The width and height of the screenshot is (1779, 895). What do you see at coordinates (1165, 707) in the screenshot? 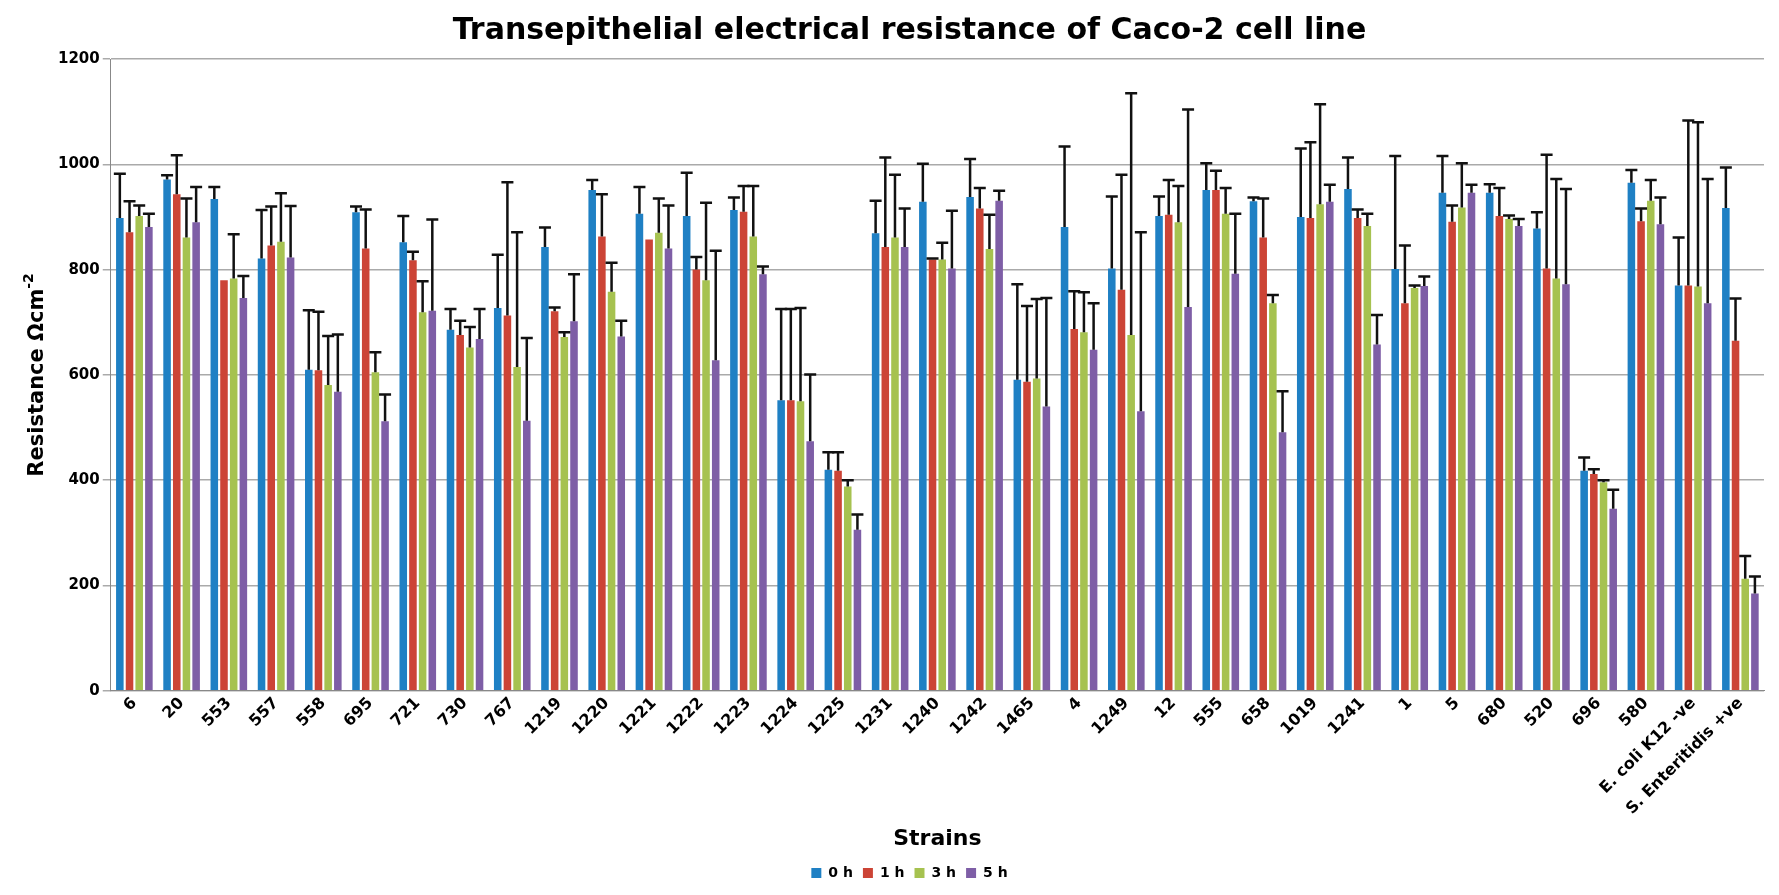
I see `x-tick-label: 12` at bounding box center [1165, 707].